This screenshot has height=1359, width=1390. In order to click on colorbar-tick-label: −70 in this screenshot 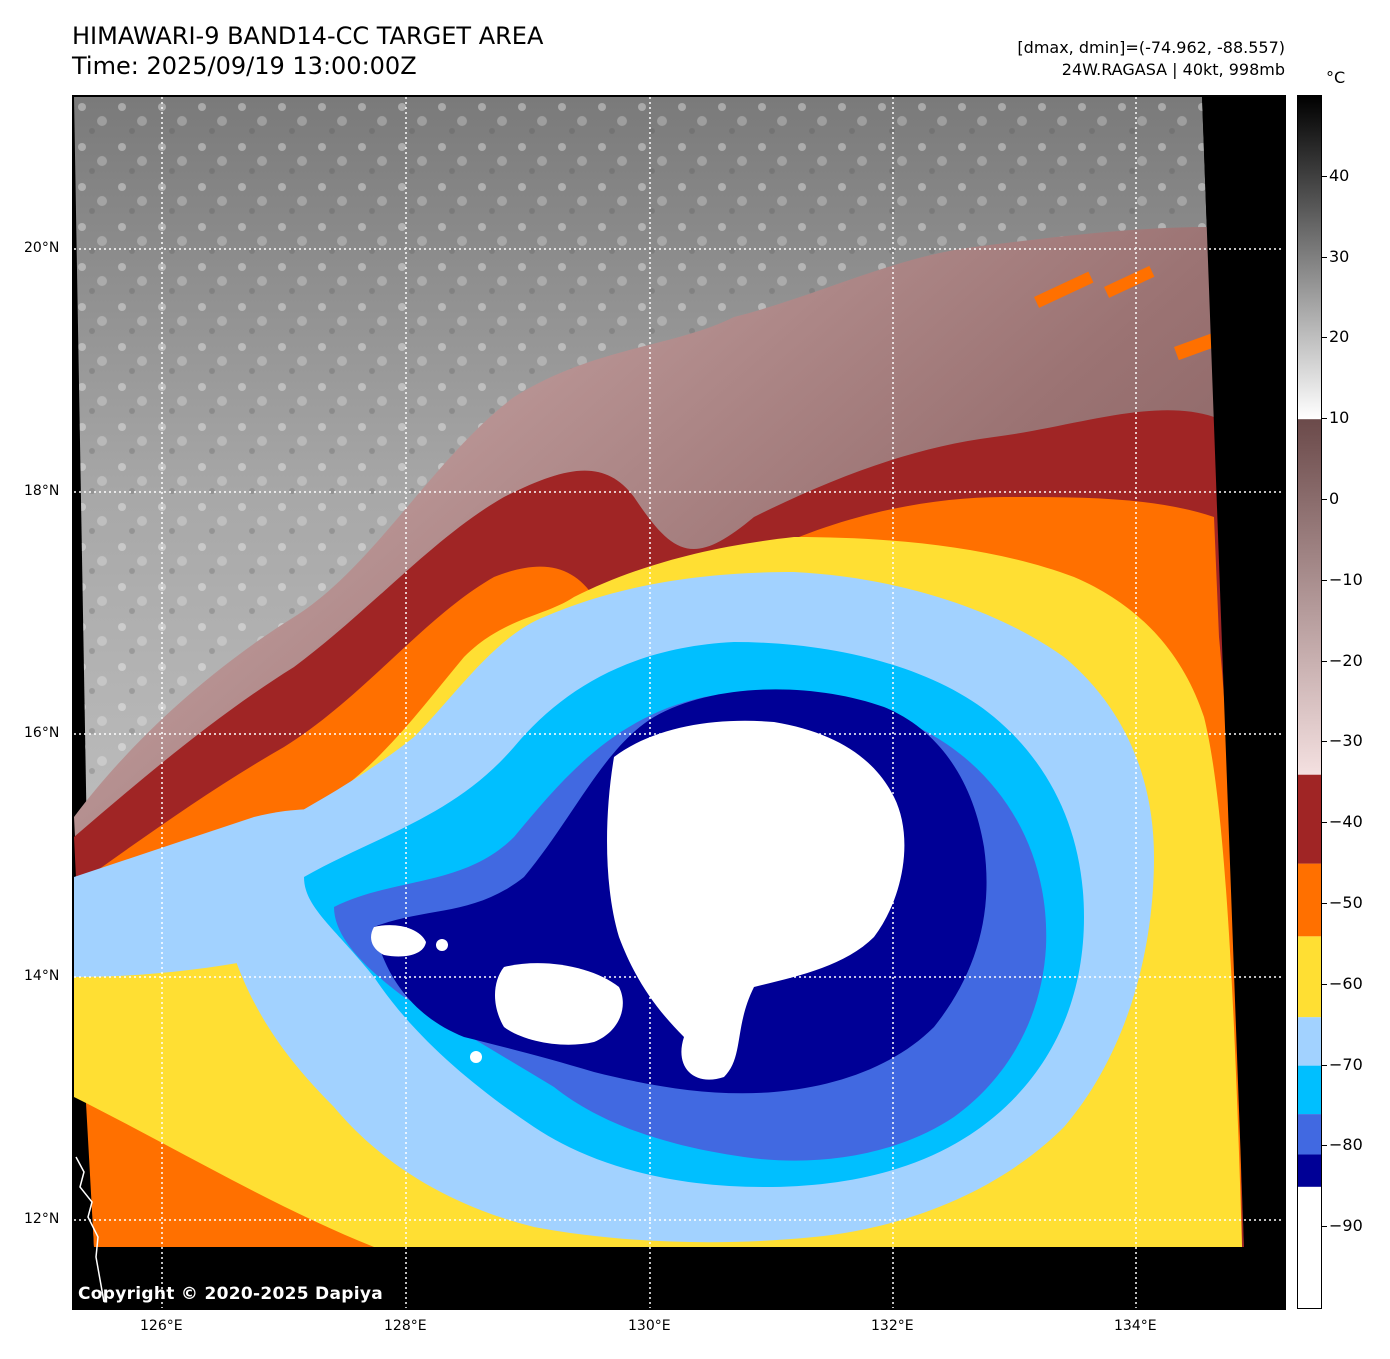, I will do `click(1346, 1064)`.